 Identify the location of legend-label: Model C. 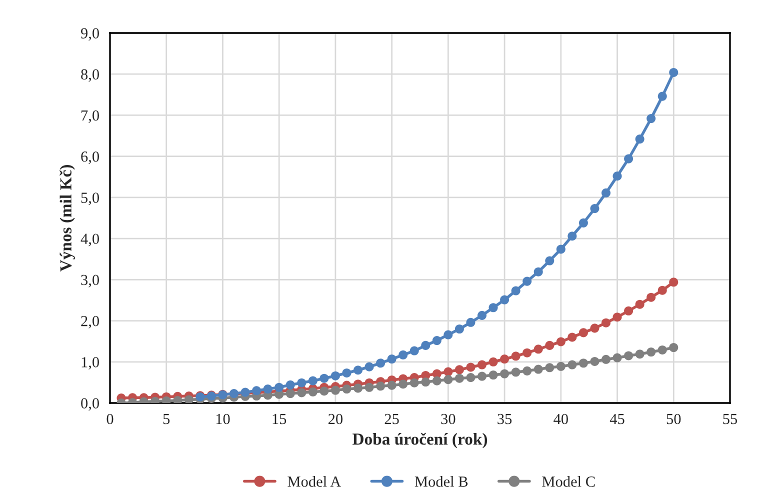
(568, 481).